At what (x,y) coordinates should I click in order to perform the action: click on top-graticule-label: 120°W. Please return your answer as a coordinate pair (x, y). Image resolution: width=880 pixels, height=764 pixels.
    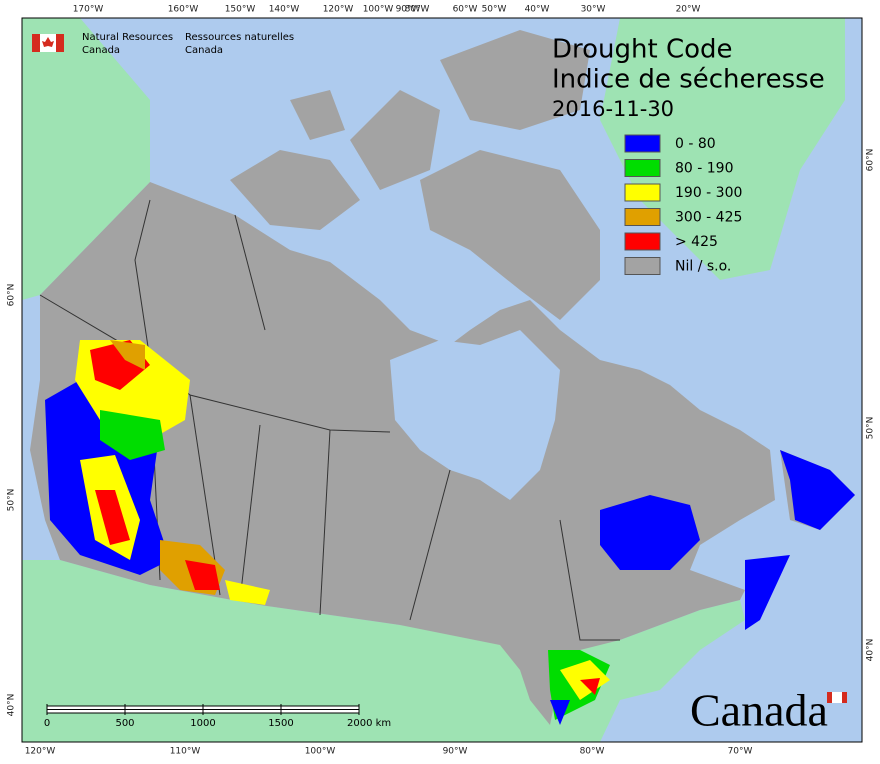
    Looking at the image, I should click on (338, 10).